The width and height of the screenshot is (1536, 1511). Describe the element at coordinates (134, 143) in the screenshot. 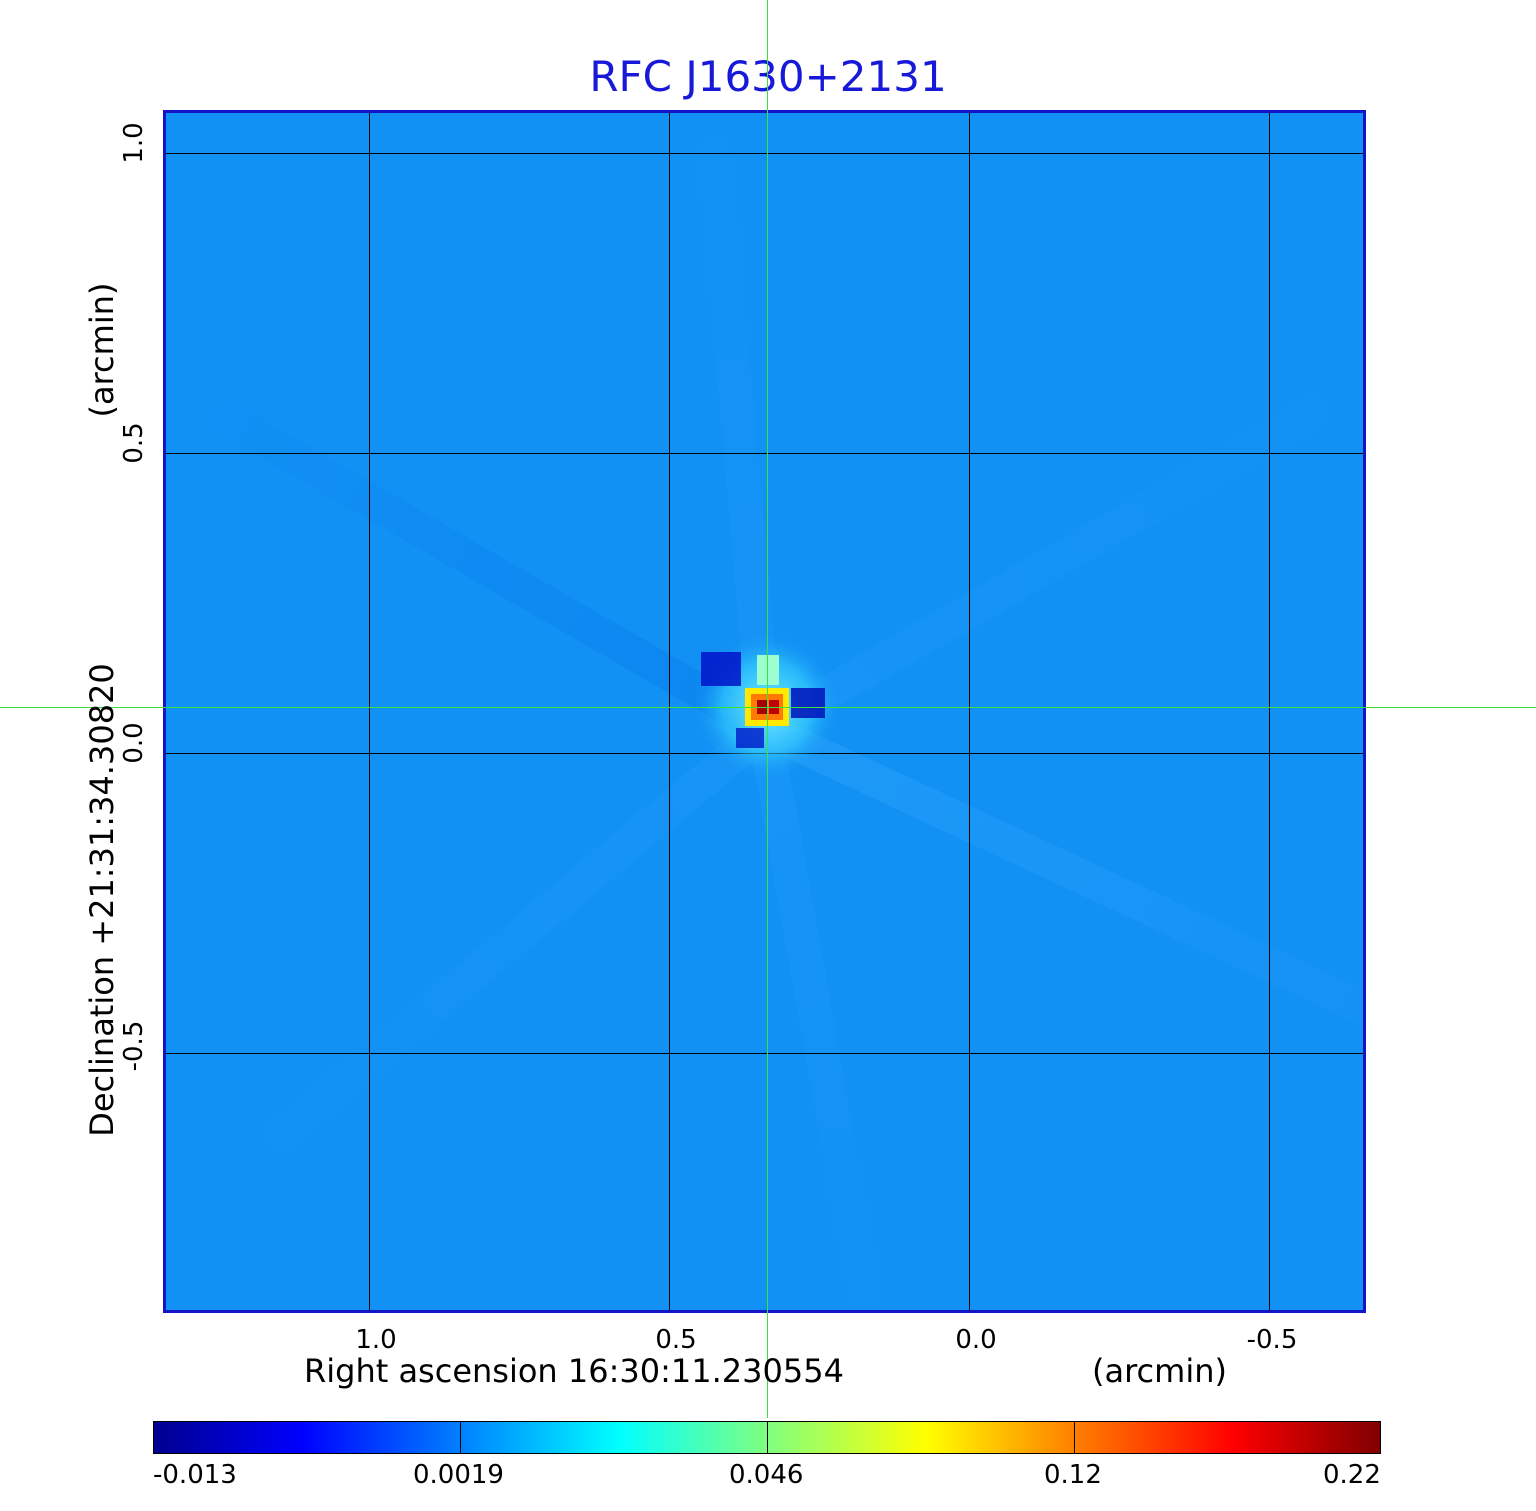

I see `y-tick-label: 1.0` at that location.